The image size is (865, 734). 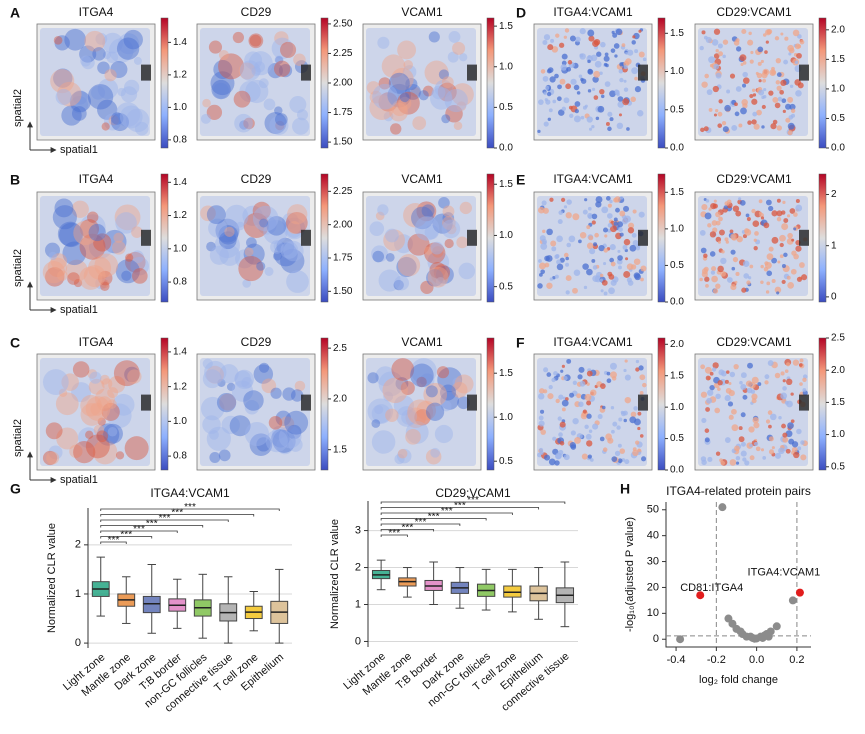 What do you see at coordinates (180, 282) in the screenshot?
I see `colorbar-tick-label: 0.8` at bounding box center [180, 282].